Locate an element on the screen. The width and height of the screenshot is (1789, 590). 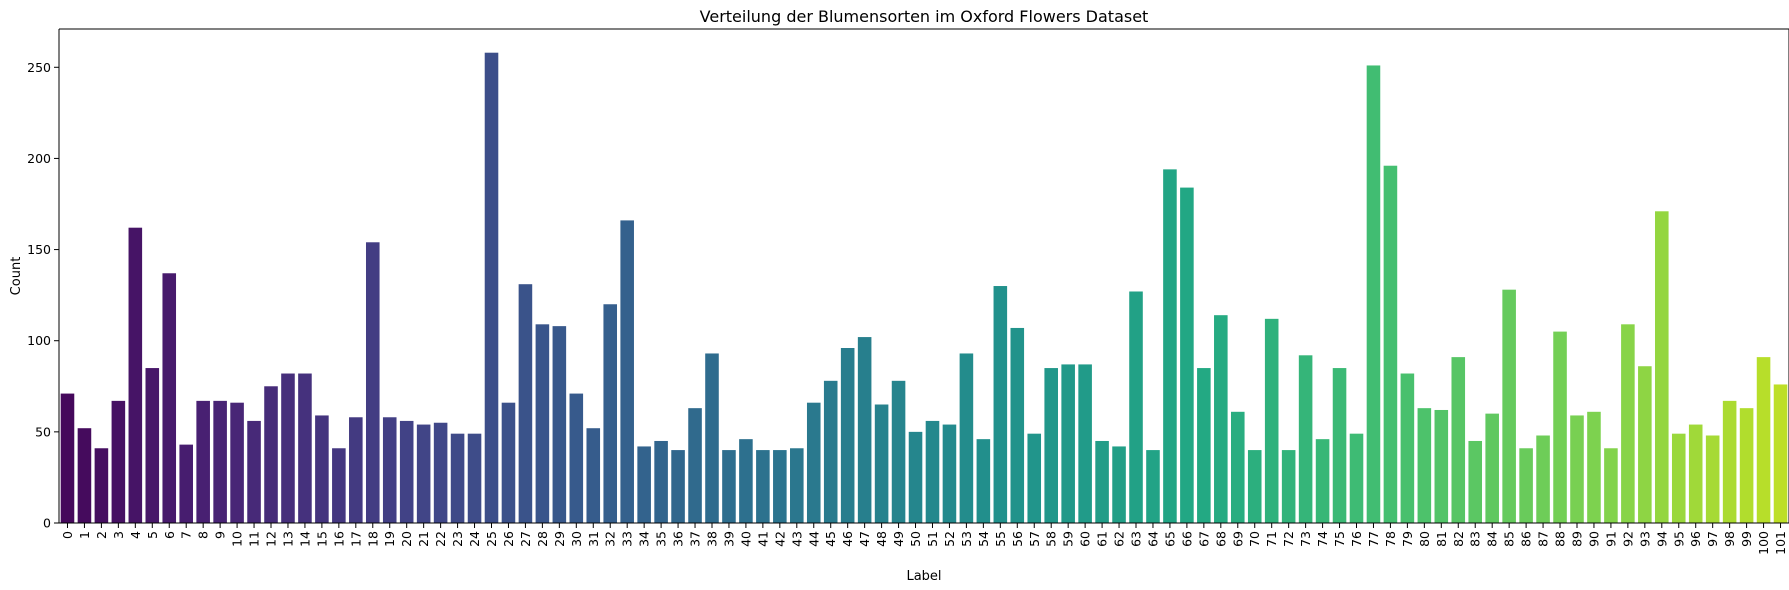
x-tick-label-85: 85 is located at coordinates (1509, 539).